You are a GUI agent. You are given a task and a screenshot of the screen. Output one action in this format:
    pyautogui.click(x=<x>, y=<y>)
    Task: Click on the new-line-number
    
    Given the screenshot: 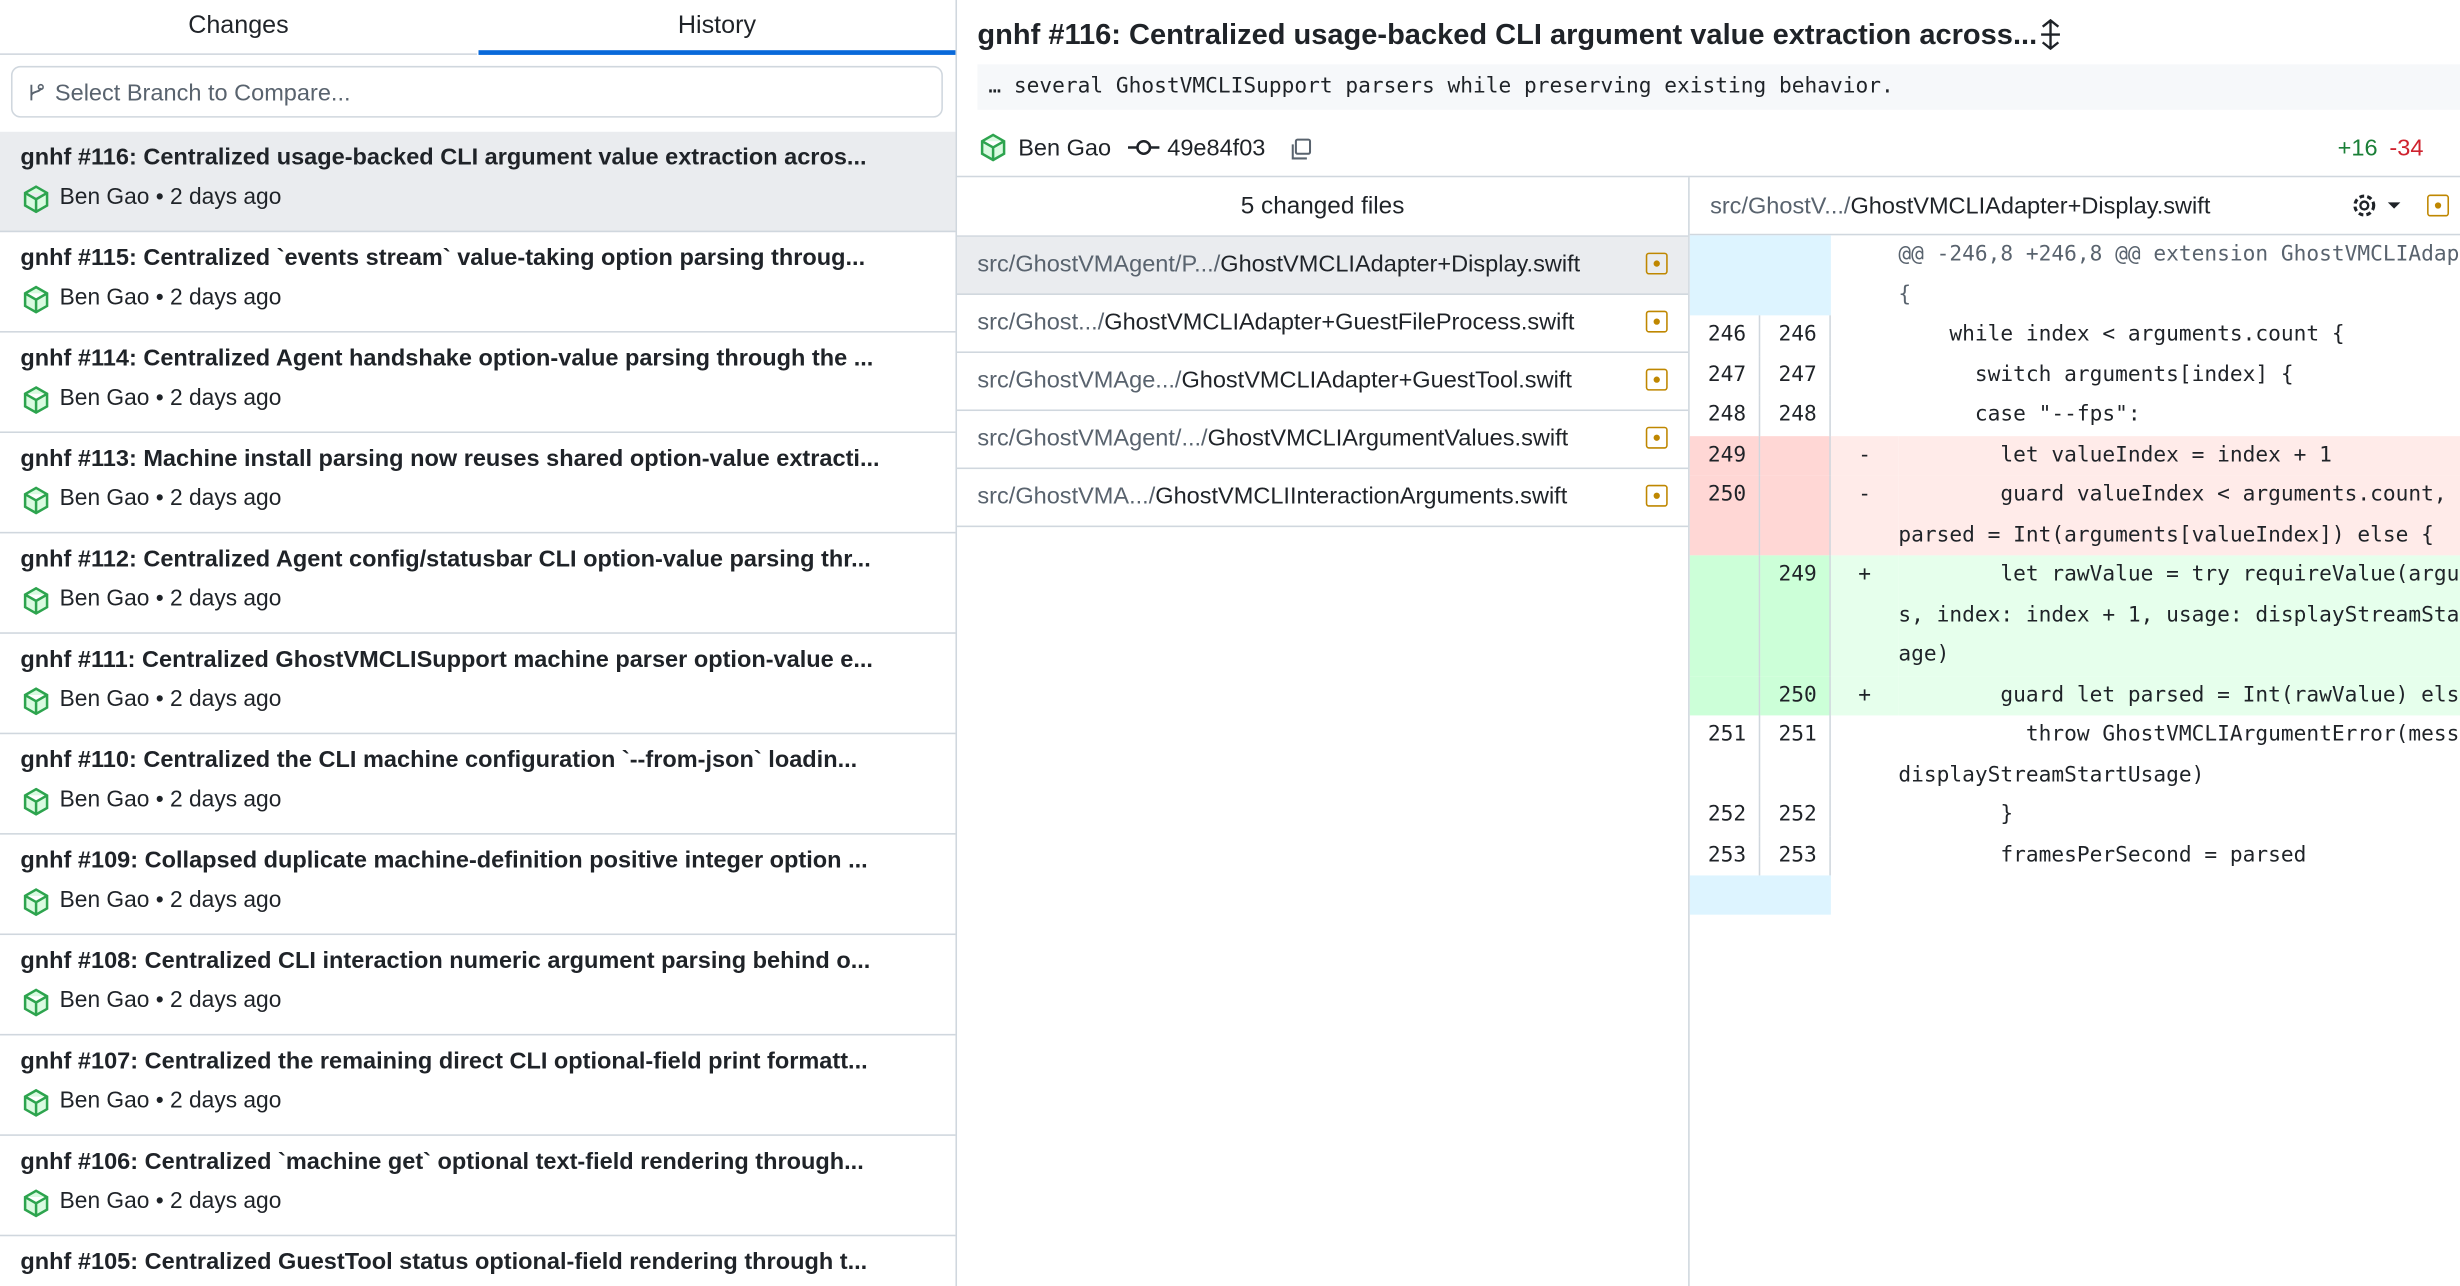 What is the action you would take?
    pyautogui.click(x=1795, y=515)
    